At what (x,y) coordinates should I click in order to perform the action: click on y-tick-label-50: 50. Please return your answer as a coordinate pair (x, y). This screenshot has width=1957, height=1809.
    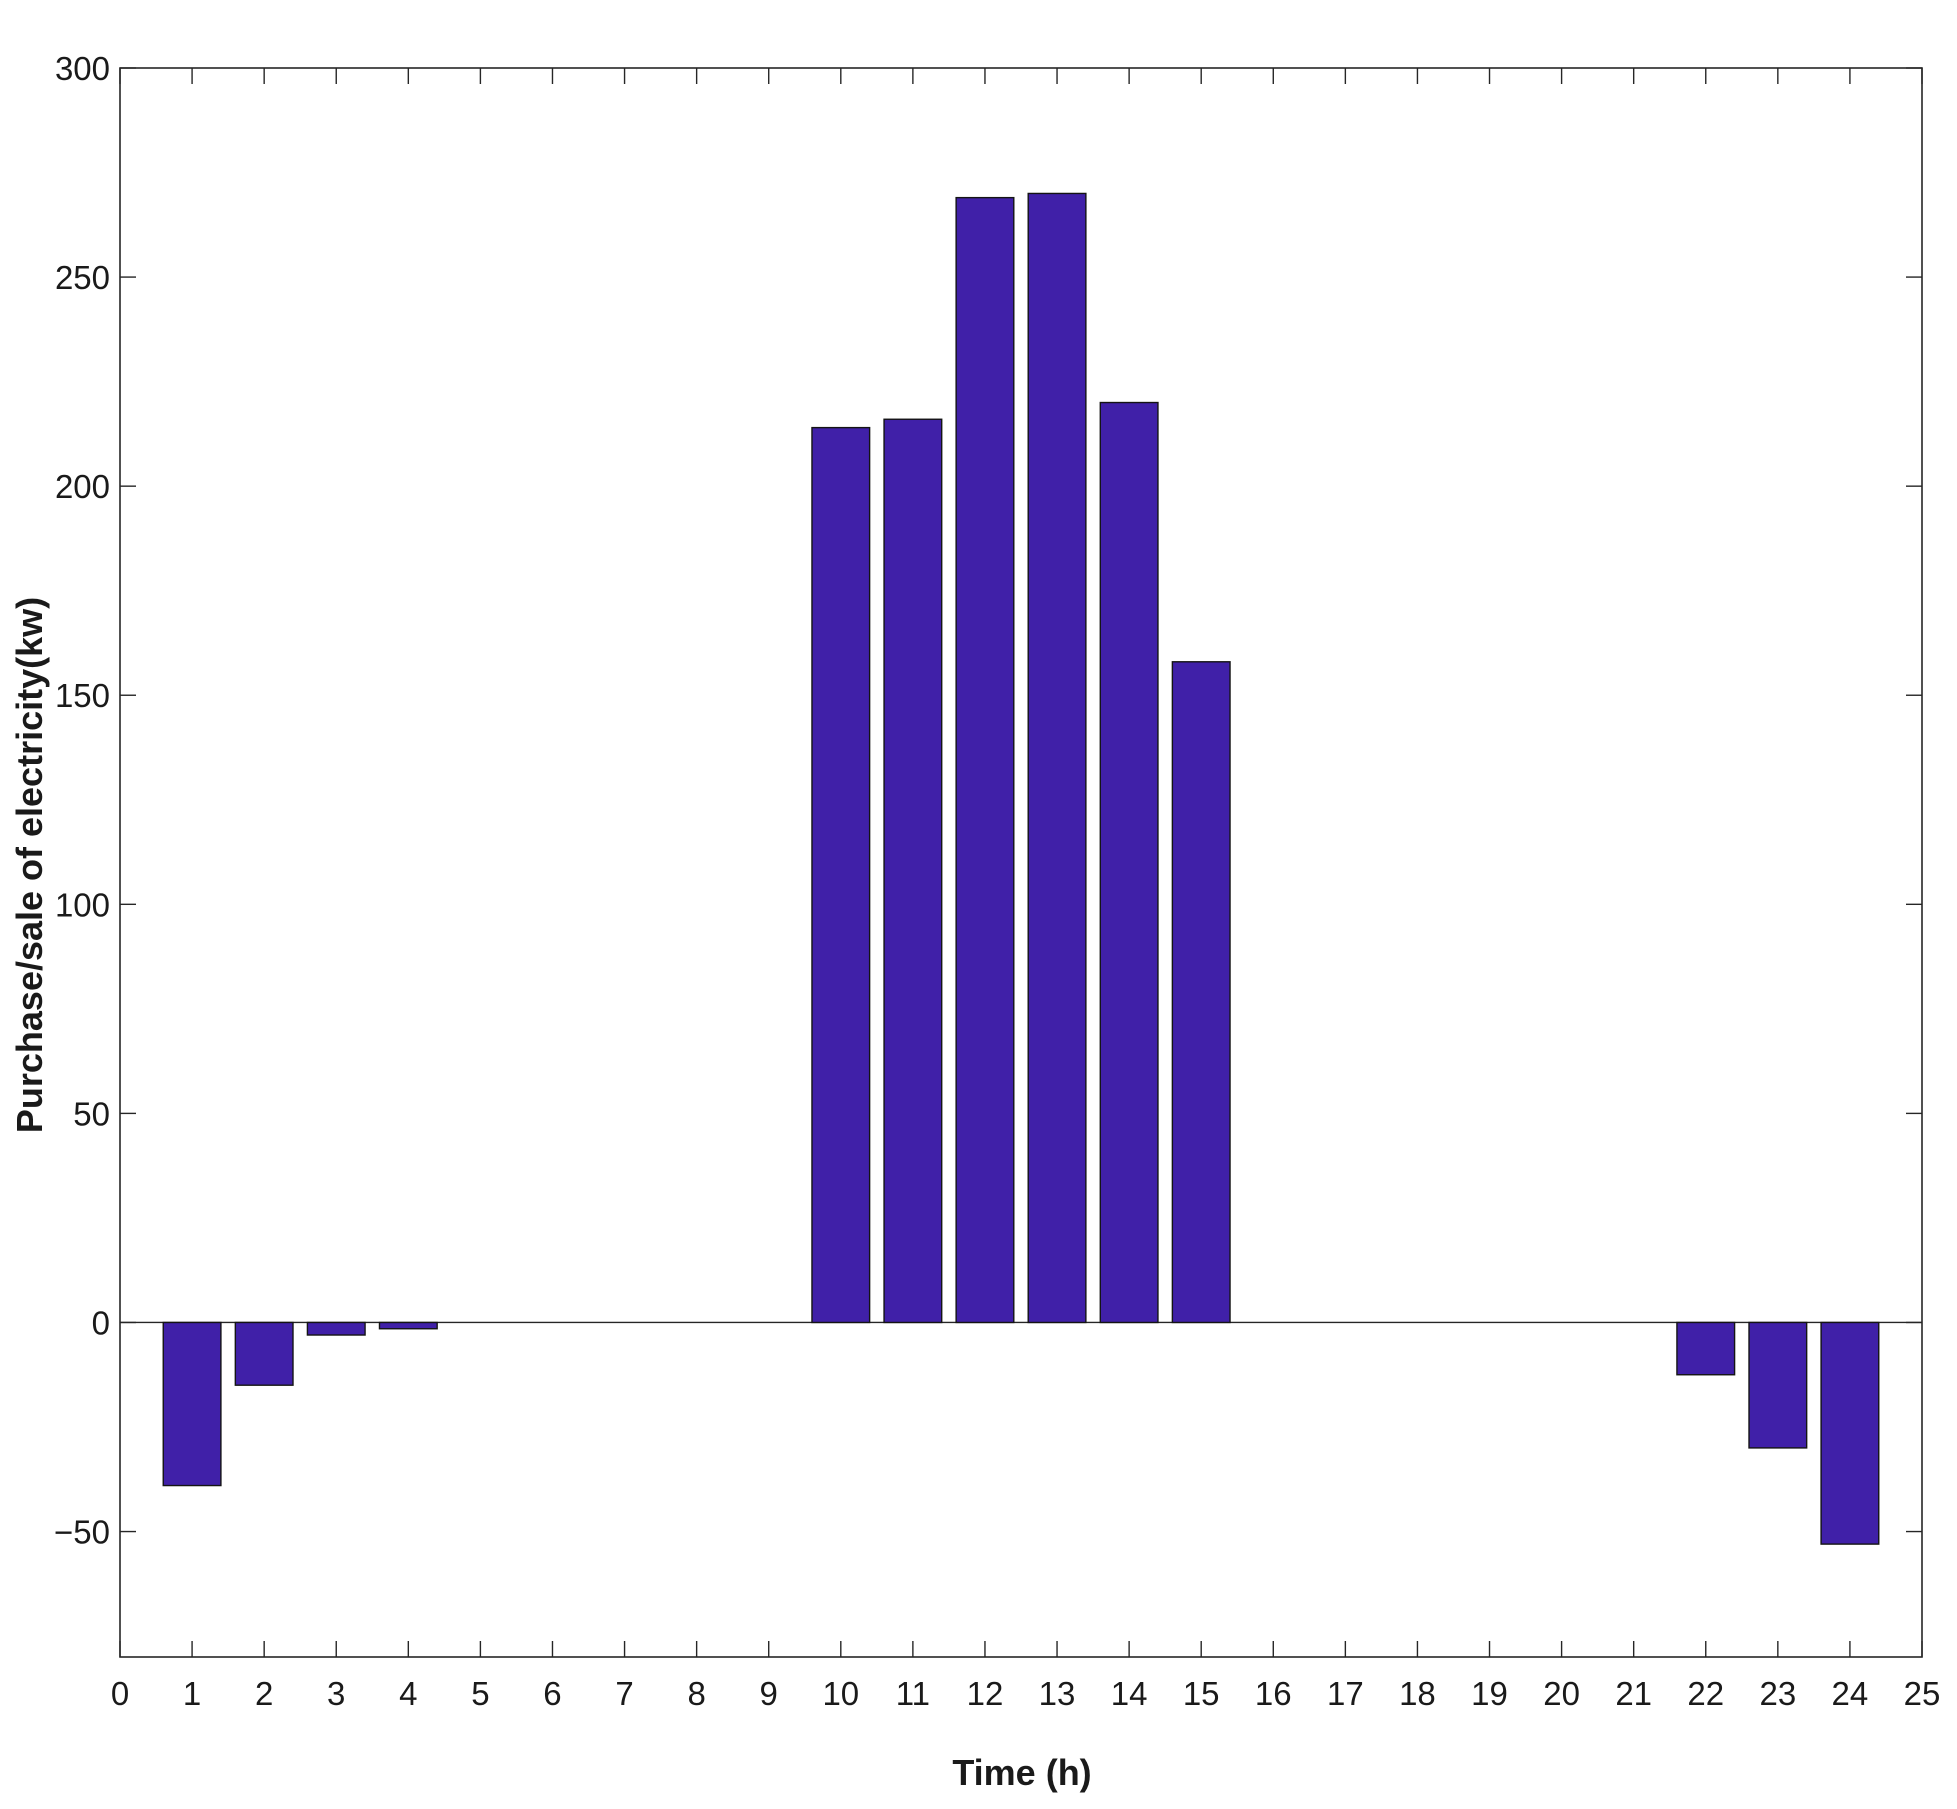
    Looking at the image, I should click on (91, 1113).